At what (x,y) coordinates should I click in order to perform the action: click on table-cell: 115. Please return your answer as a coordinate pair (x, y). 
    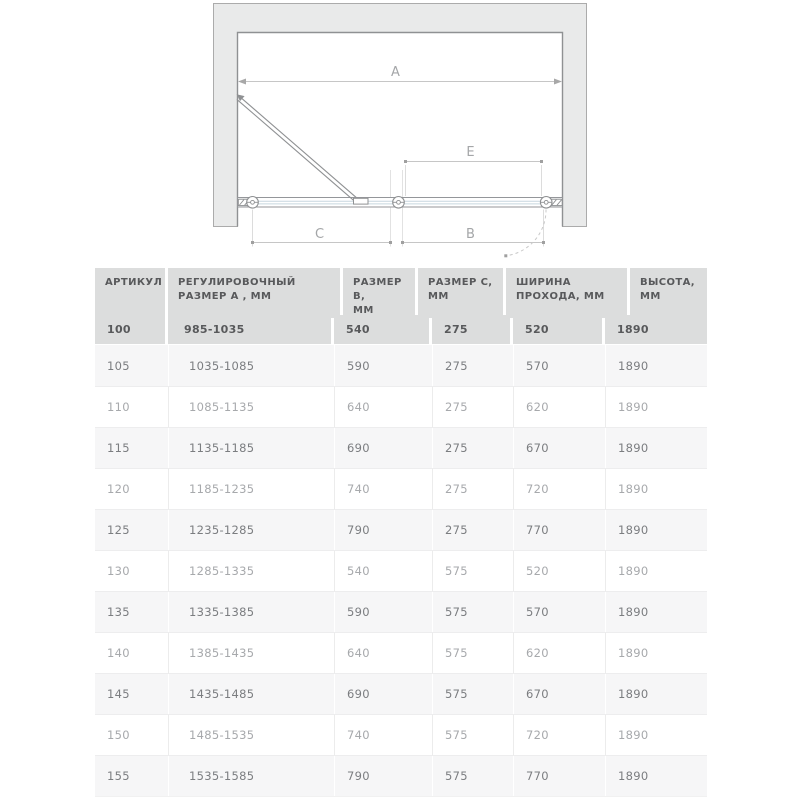
    Looking at the image, I should click on (118, 448).